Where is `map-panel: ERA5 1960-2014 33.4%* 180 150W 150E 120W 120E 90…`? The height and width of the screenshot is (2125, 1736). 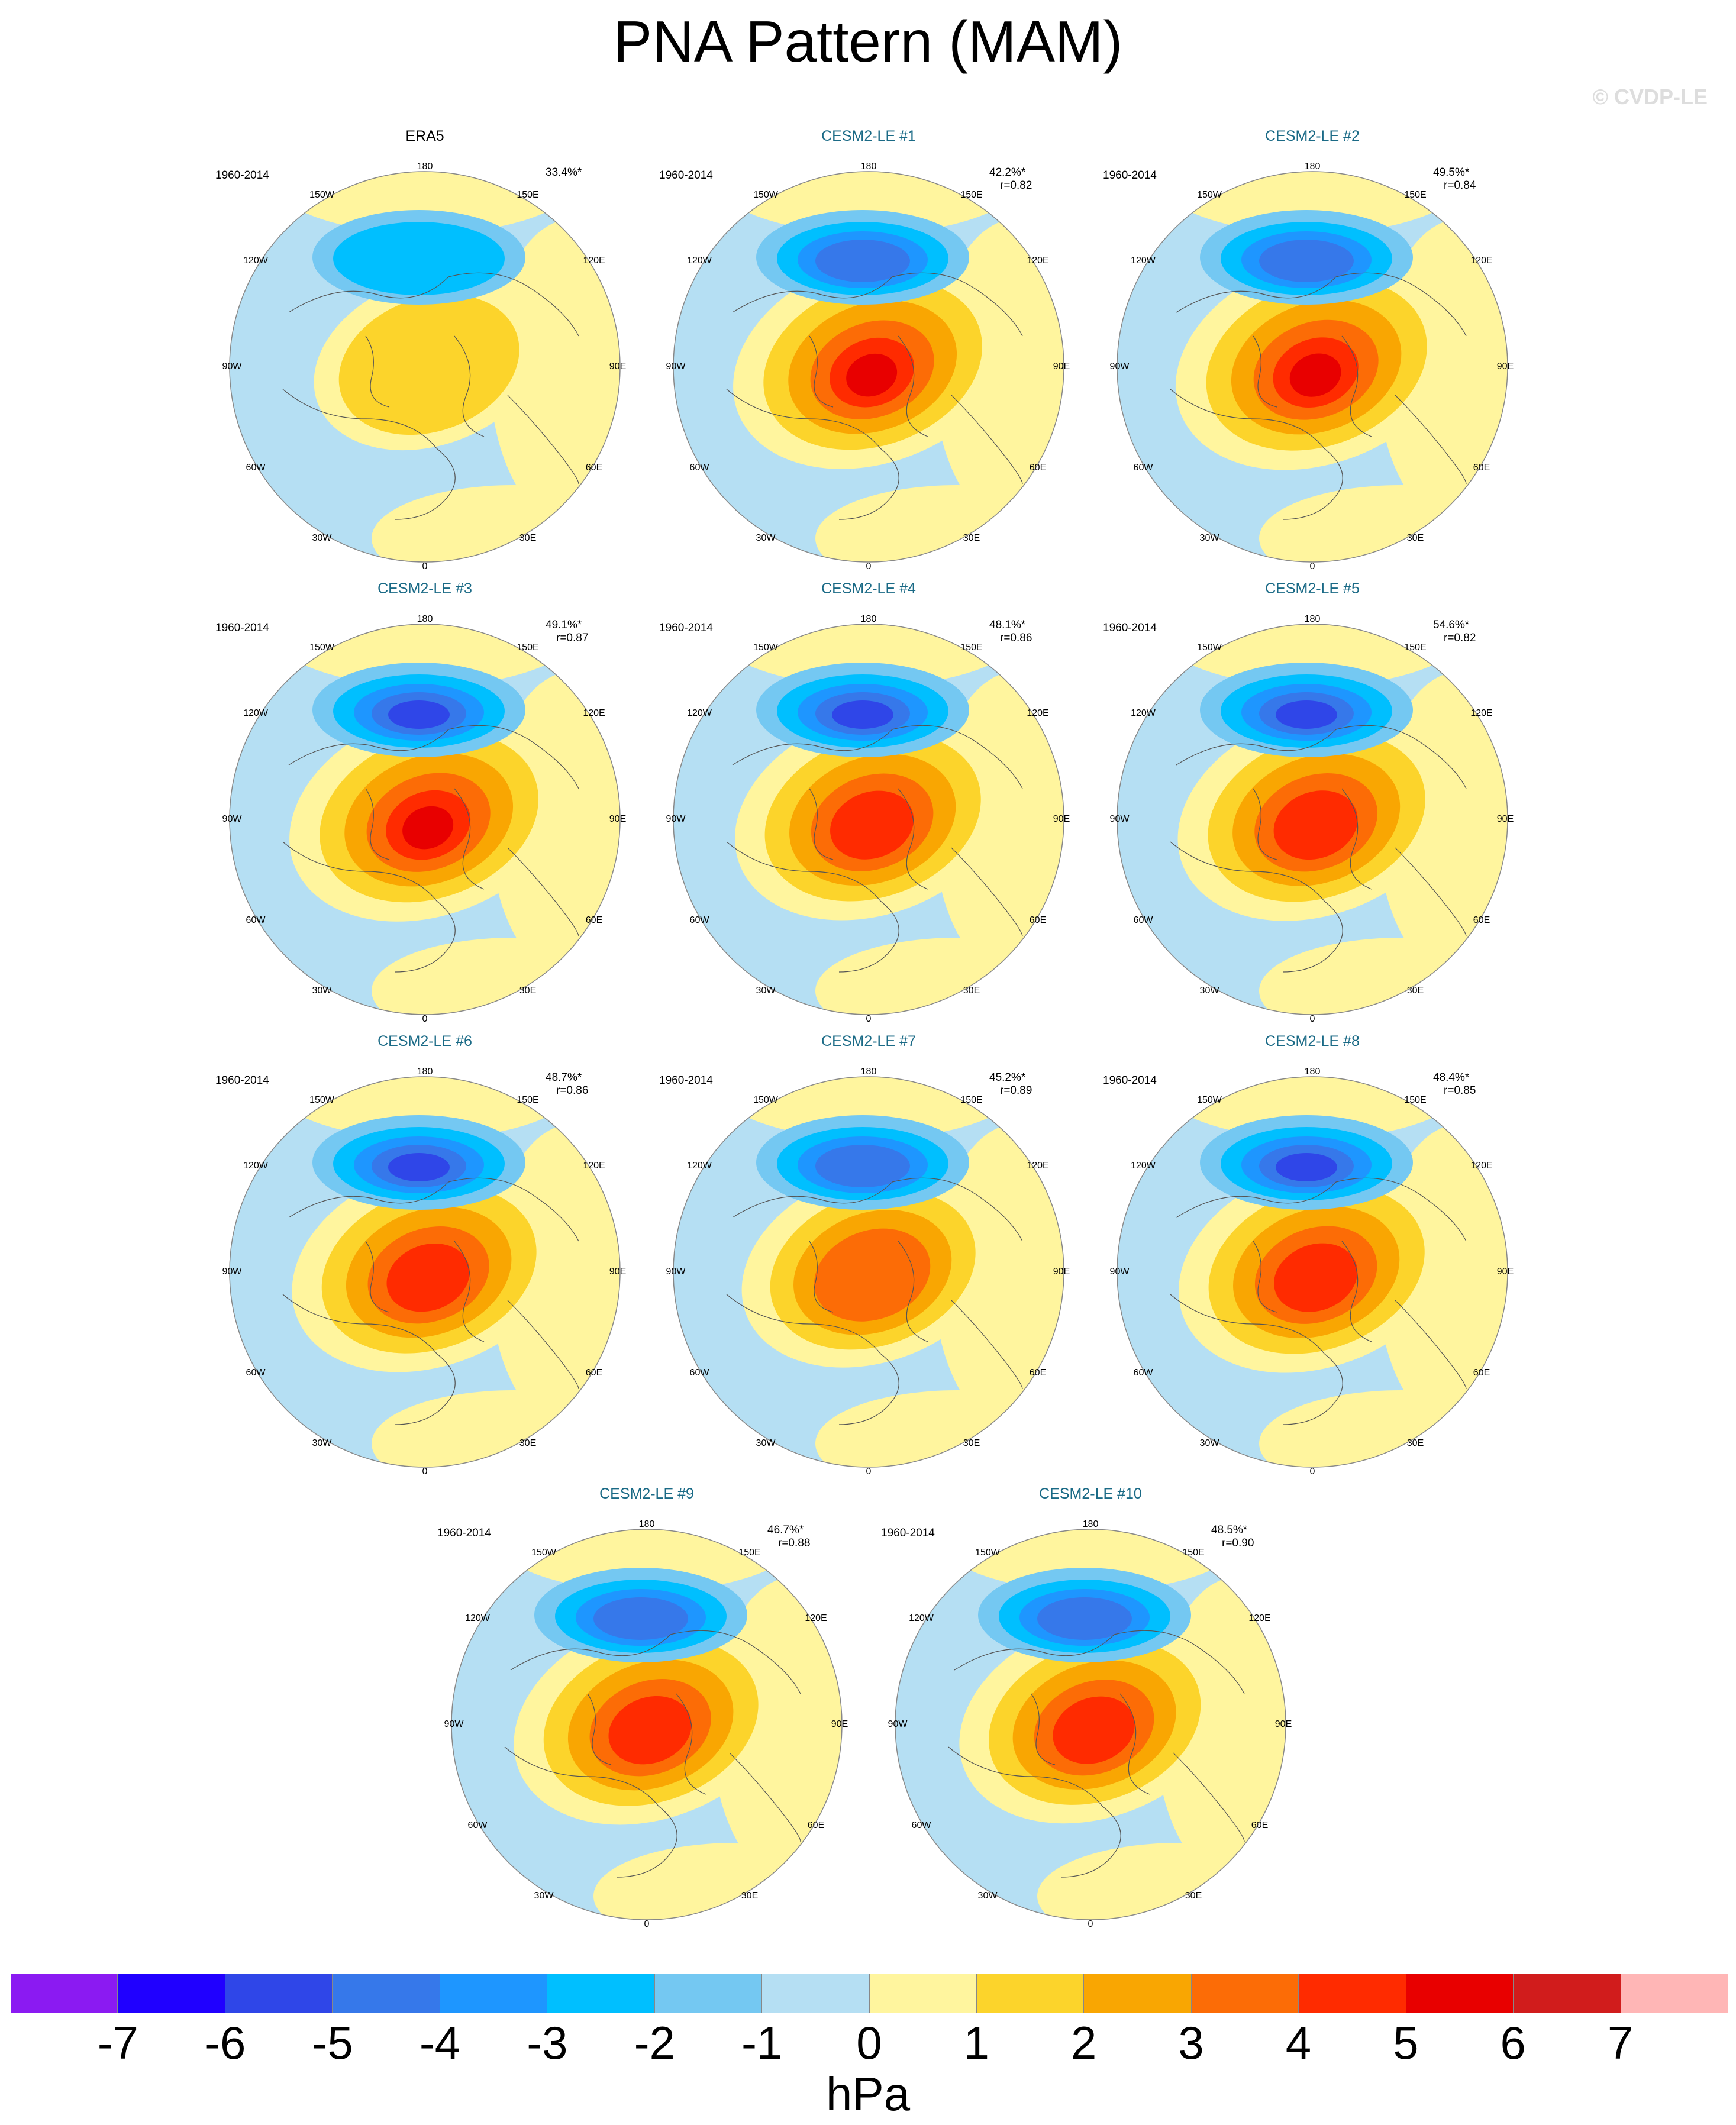 map-panel: ERA5 1960-2014 33.4%* 180 150W 150E 120W 120E 90… is located at coordinates (425, 359).